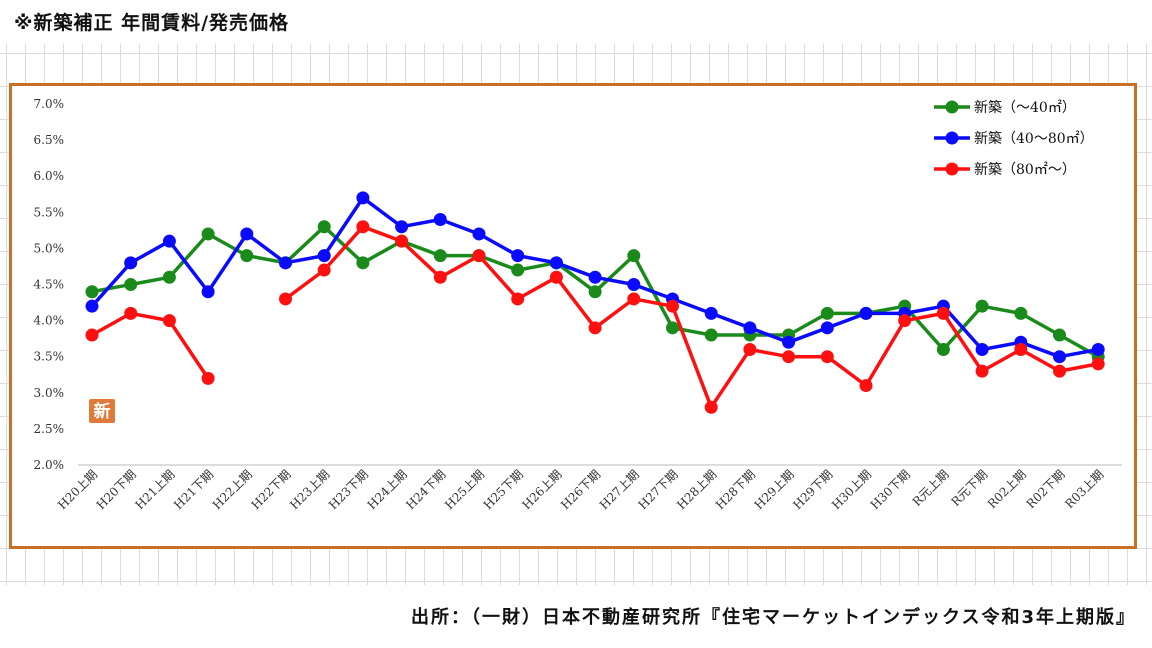  Describe the element at coordinates (1046, 489) in the screenshot. I see `x-tick-label: R02下期` at that location.